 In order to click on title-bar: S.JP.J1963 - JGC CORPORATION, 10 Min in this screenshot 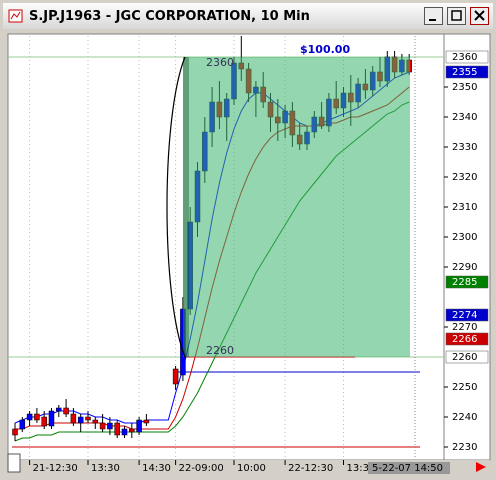, I will do `click(248, 16)`.